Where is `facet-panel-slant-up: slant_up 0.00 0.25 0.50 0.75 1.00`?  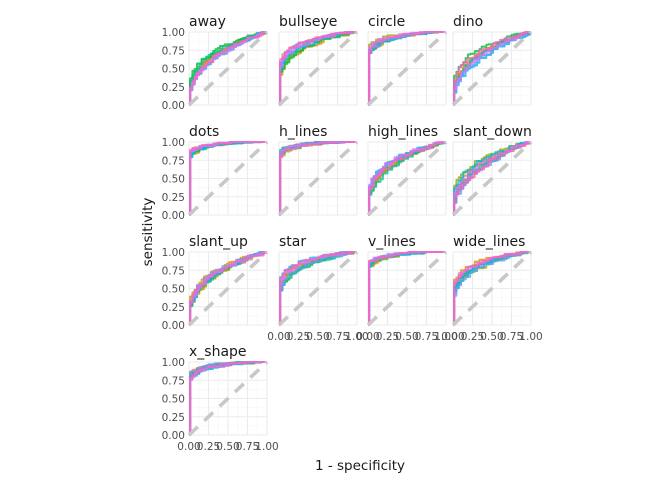
facet-panel-slant-up: slant_up 0.00 0.25 0.50 0.75 1.00 is located at coordinates (215, 283).